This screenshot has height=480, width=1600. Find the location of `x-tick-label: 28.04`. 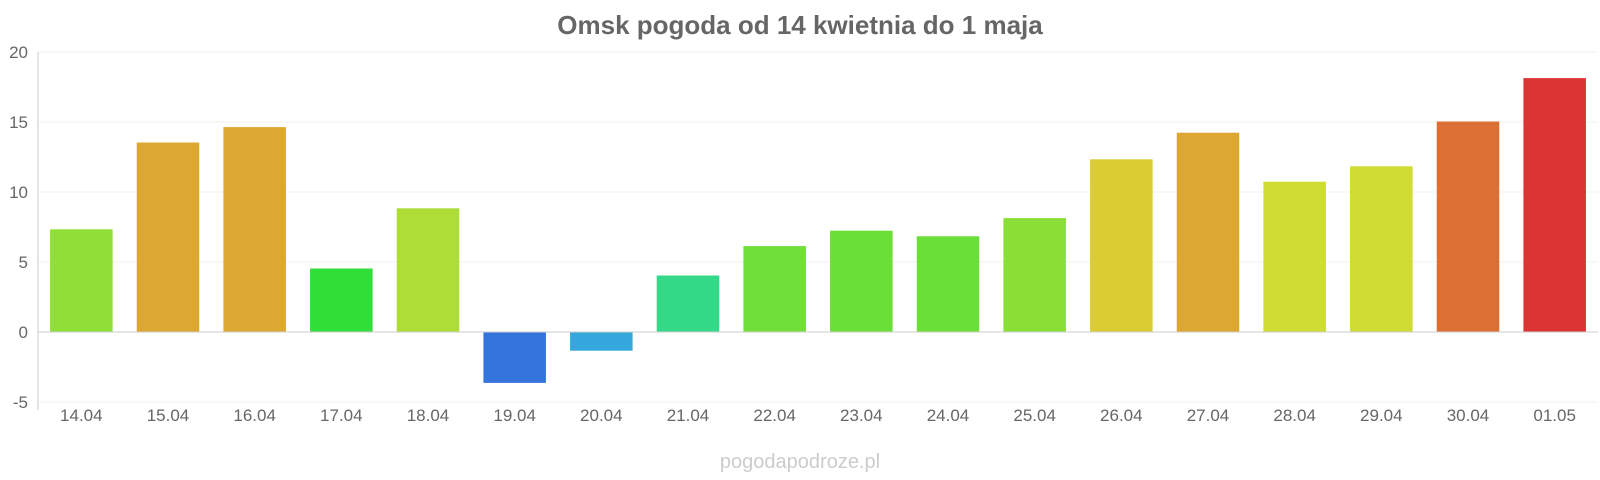

x-tick-label: 28.04 is located at coordinates (1294, 415).